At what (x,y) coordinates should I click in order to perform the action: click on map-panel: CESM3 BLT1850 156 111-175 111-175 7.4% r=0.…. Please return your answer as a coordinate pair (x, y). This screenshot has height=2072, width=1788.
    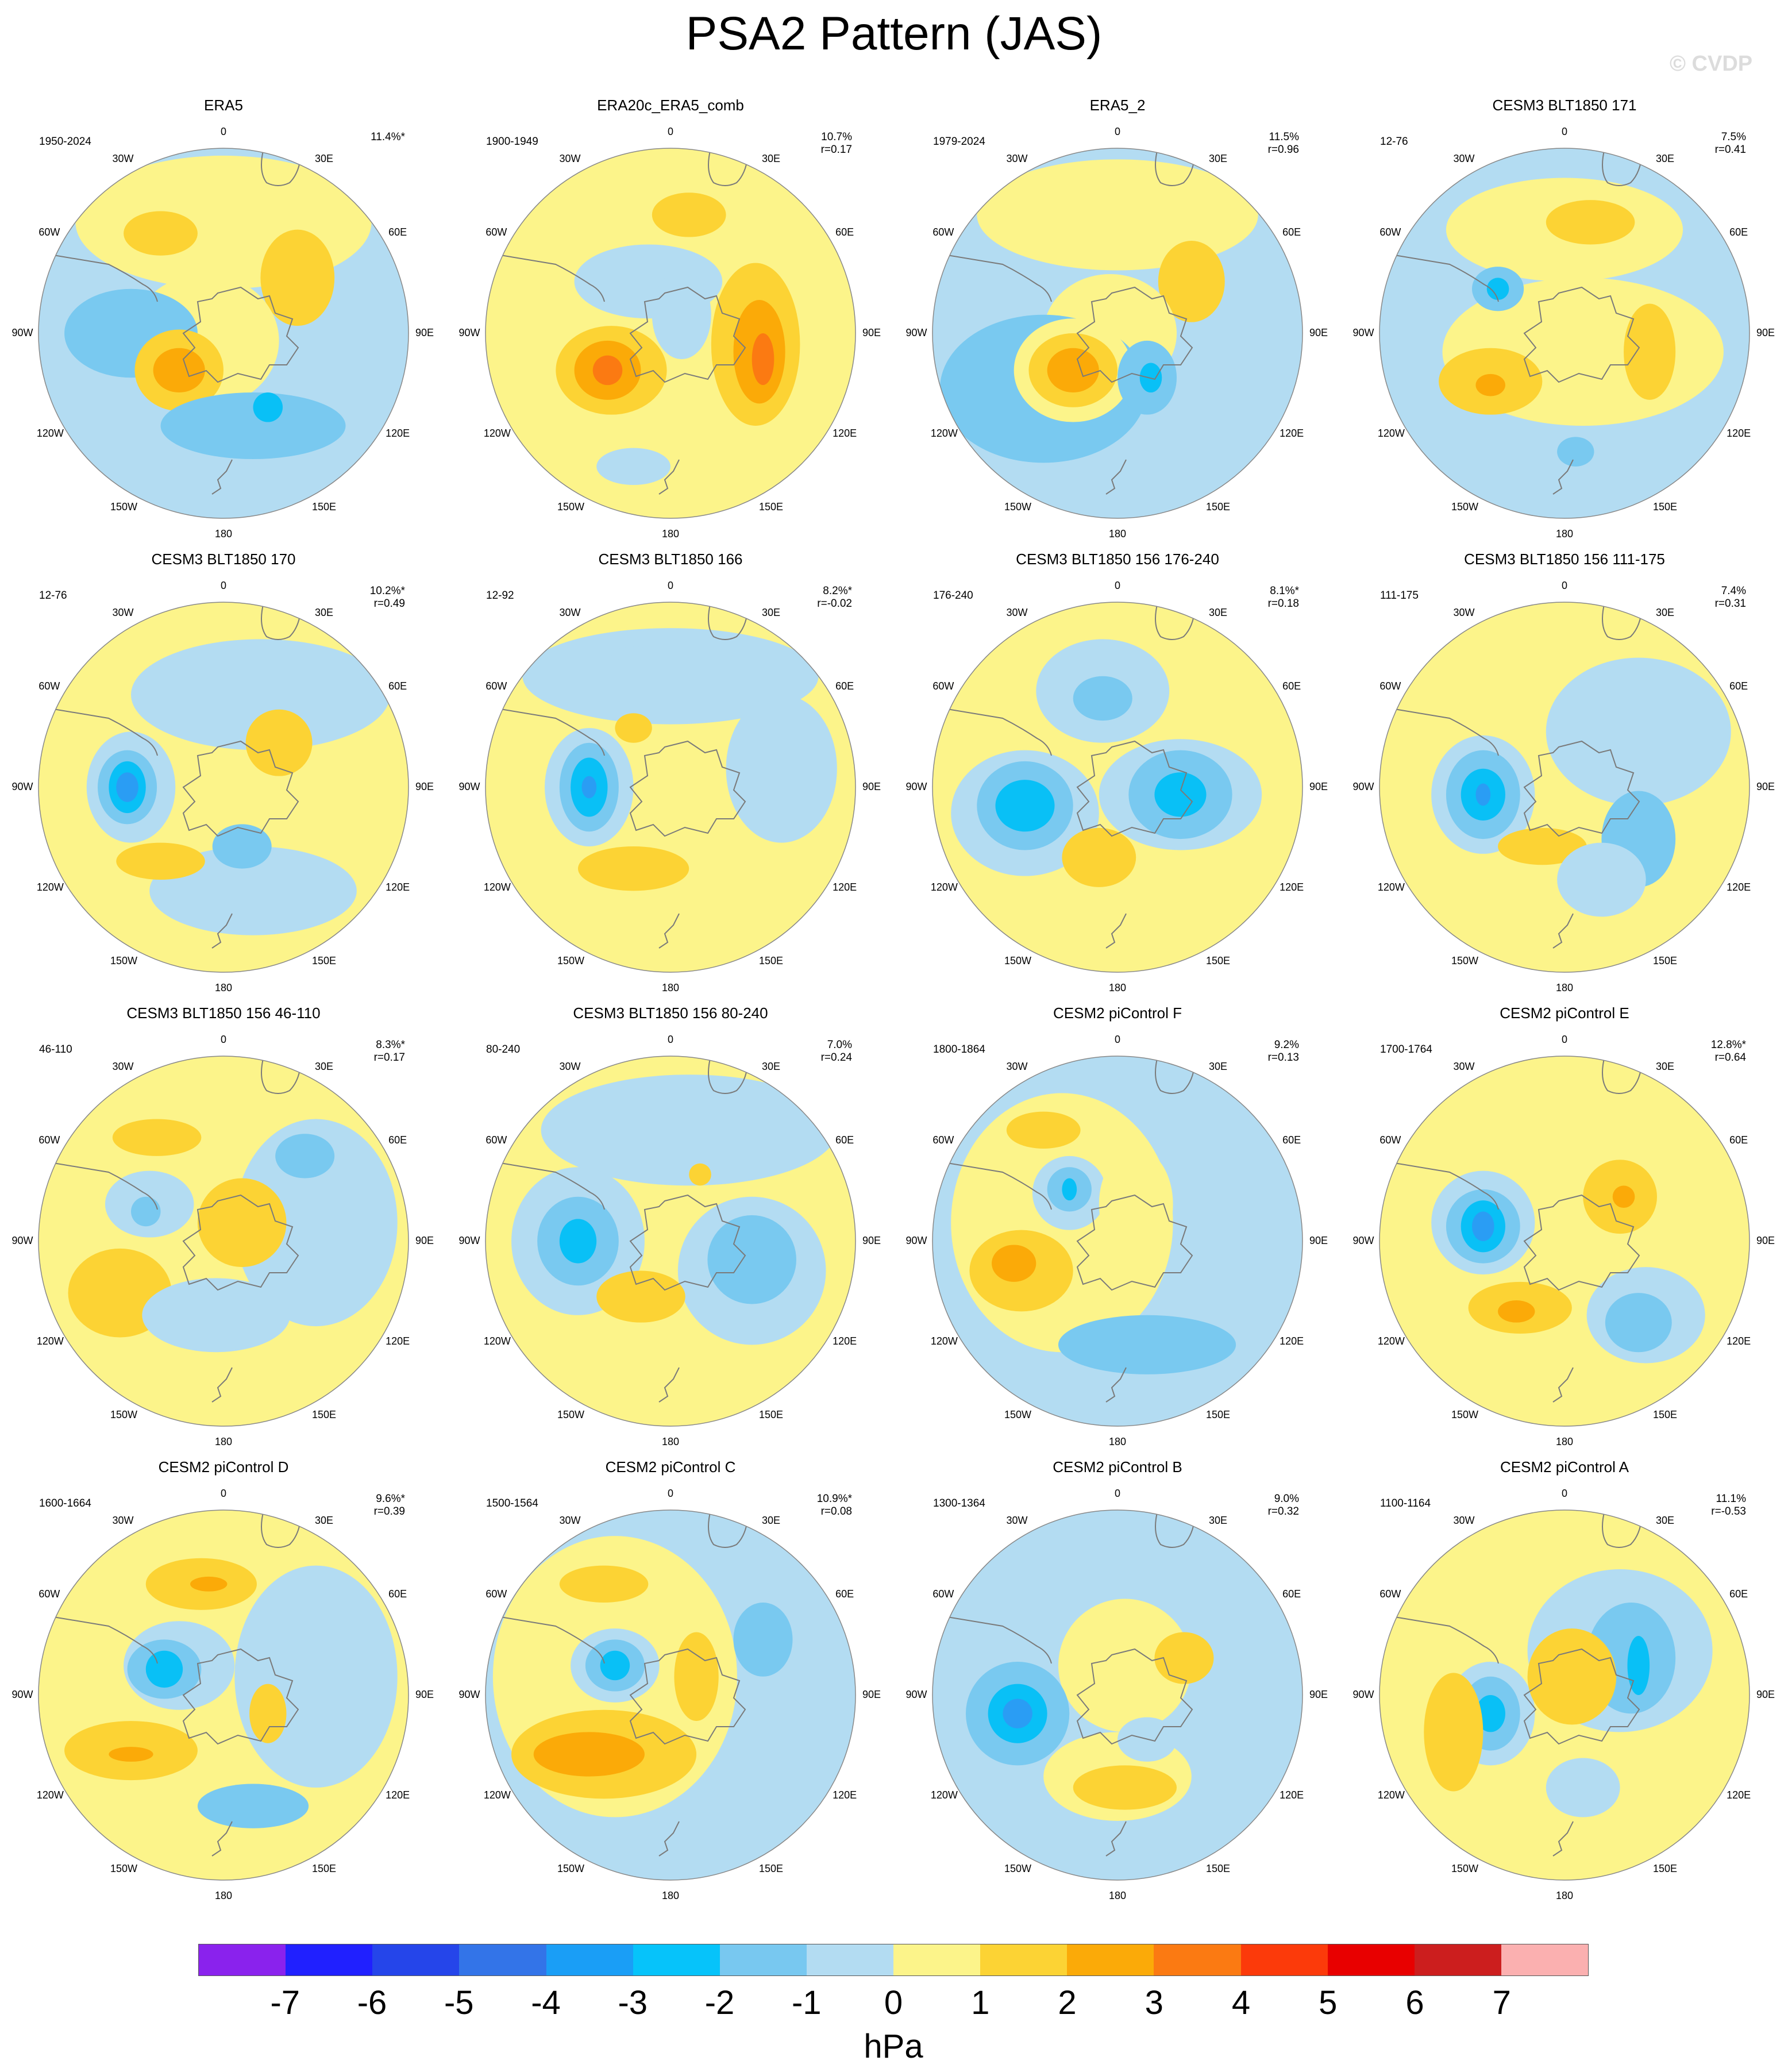
    Looking at the image, I should click on (1564, 773).